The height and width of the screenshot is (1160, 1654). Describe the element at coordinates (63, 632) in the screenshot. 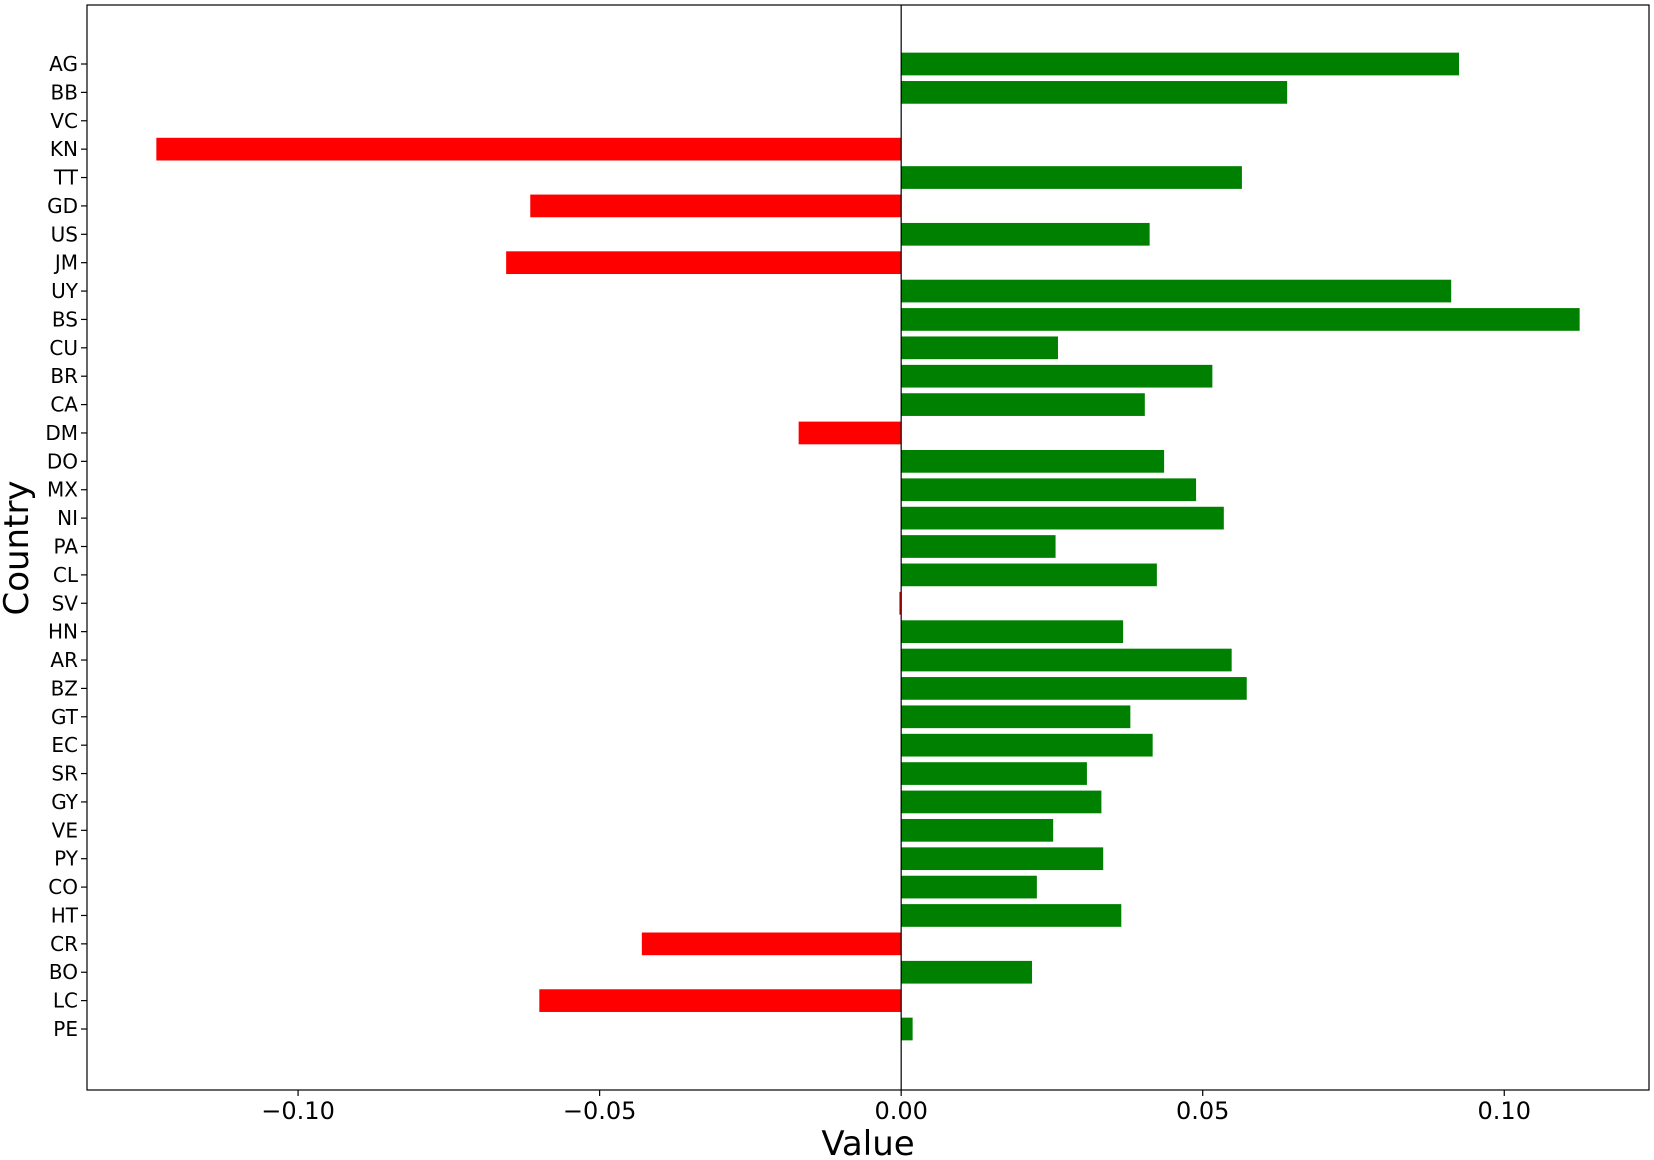

I see `y-tick-label: HN` at that location.